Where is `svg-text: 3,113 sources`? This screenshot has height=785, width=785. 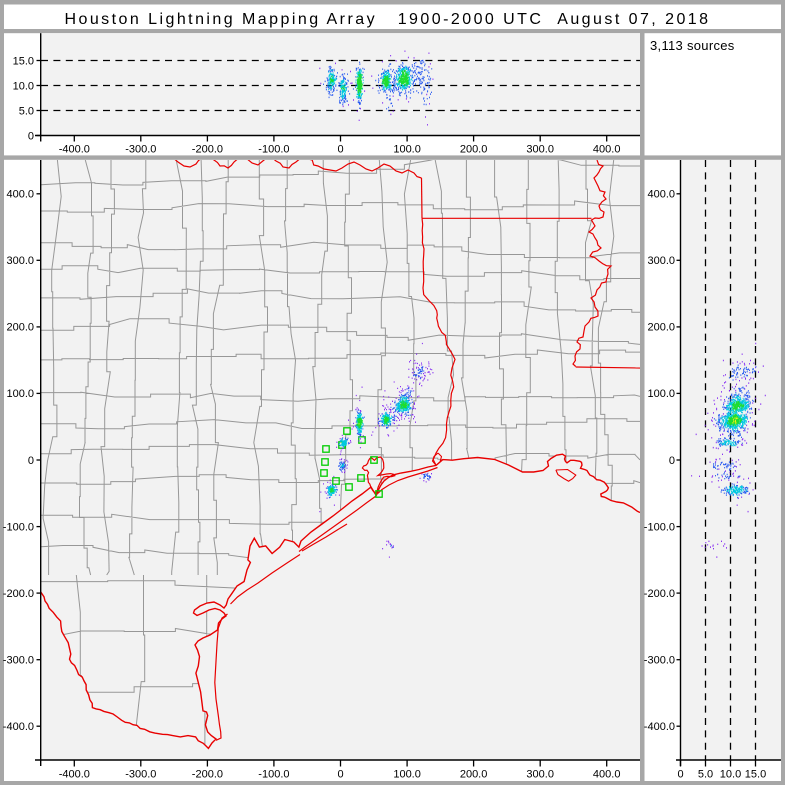 svg-text: 3,113 sources is located at coordinates (692, 45).